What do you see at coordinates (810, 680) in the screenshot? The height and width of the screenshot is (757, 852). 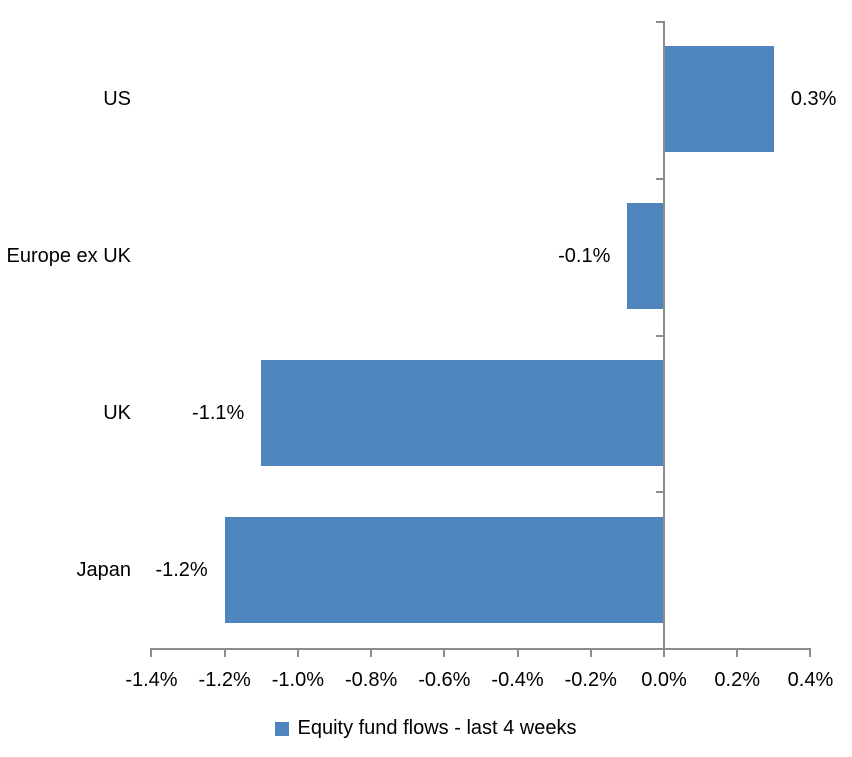 I see `x-tick-label: 0.4%` at bounding box center [810, 680].